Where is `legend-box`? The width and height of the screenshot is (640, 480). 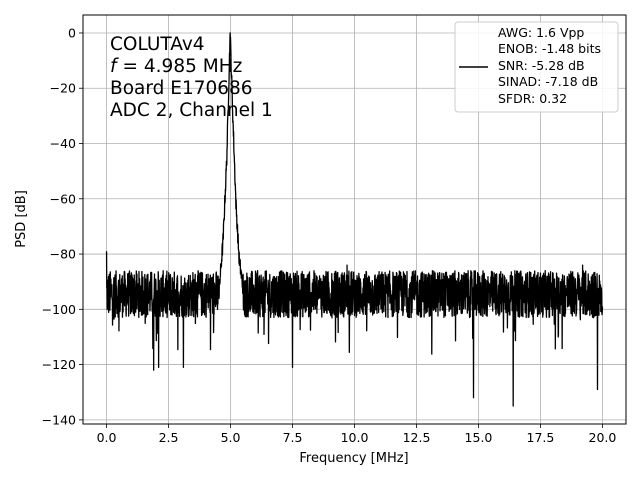
legend-box is located at coordinates (536, 67).